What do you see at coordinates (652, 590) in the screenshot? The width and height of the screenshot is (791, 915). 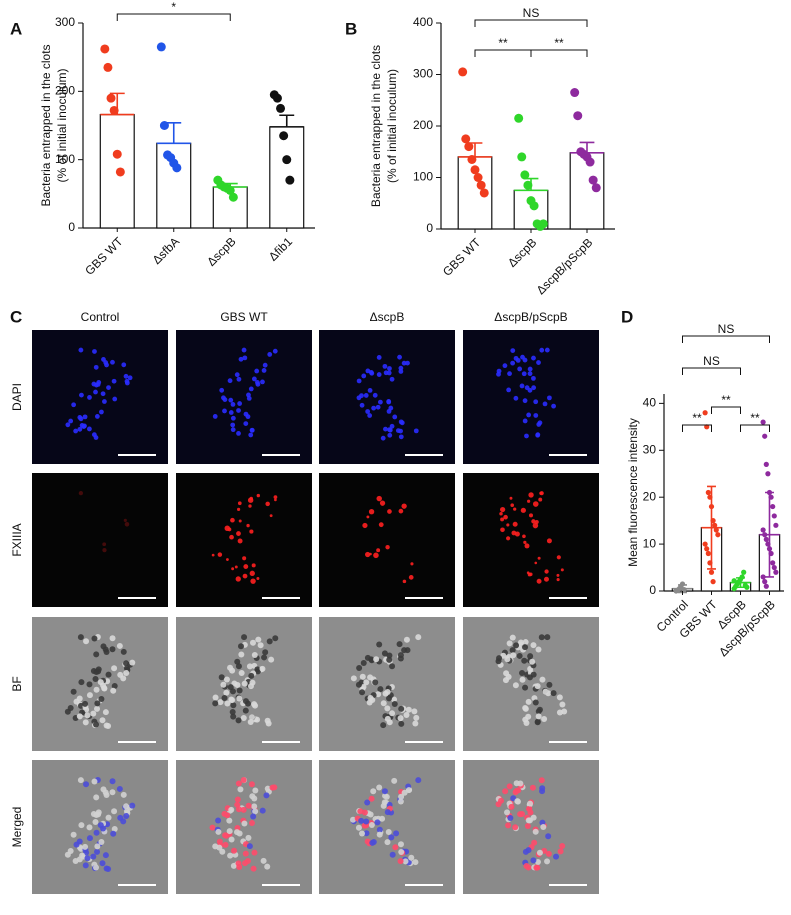 I see `y-tick-label: 0` at bounding box center [652, 590].